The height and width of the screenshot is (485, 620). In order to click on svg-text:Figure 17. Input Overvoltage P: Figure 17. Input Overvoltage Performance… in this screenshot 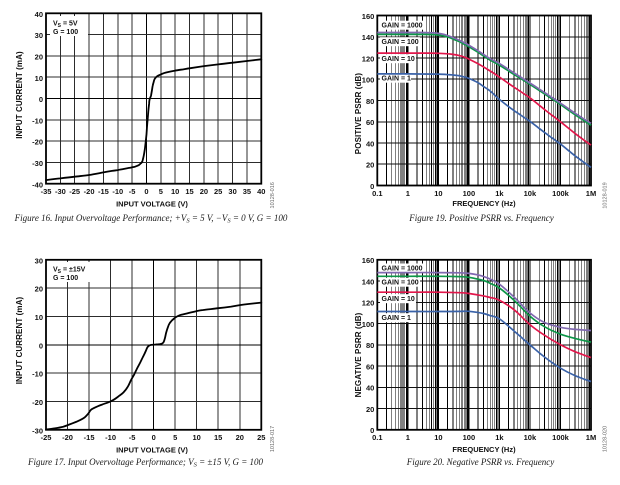, I will do `click(145, 463)`.